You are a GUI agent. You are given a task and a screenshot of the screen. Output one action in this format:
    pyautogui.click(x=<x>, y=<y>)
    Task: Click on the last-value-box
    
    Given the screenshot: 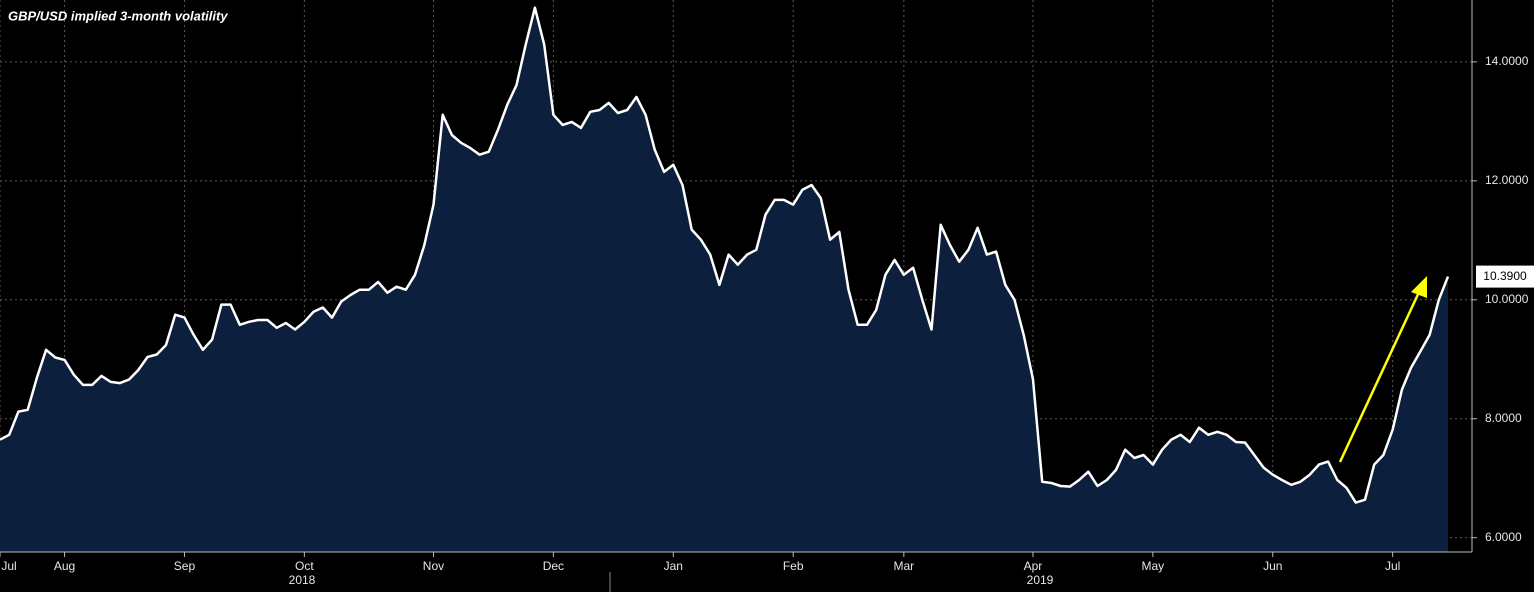 What is the action you would take?
    pyautogui.click(x=1505, y=276)
    